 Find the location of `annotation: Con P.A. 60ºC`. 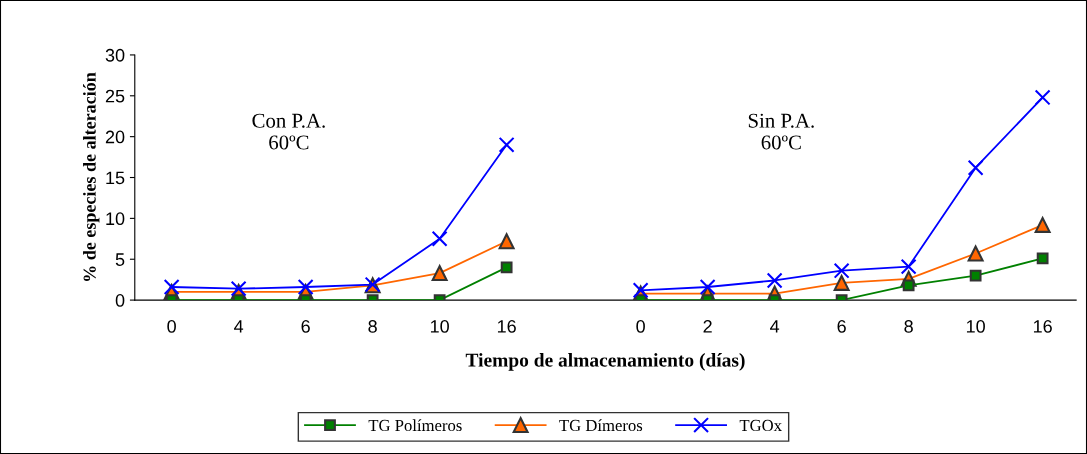

annotation: Con P.A. 60ºC is located at coordinates (288, 131).